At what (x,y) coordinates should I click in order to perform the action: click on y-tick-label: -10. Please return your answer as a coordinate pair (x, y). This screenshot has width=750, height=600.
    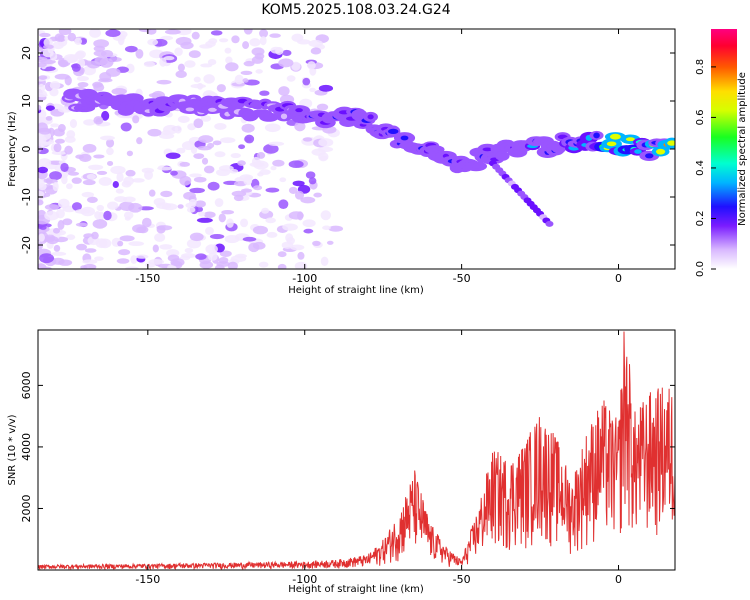
    Looking at the image, I should click on (26, 197).